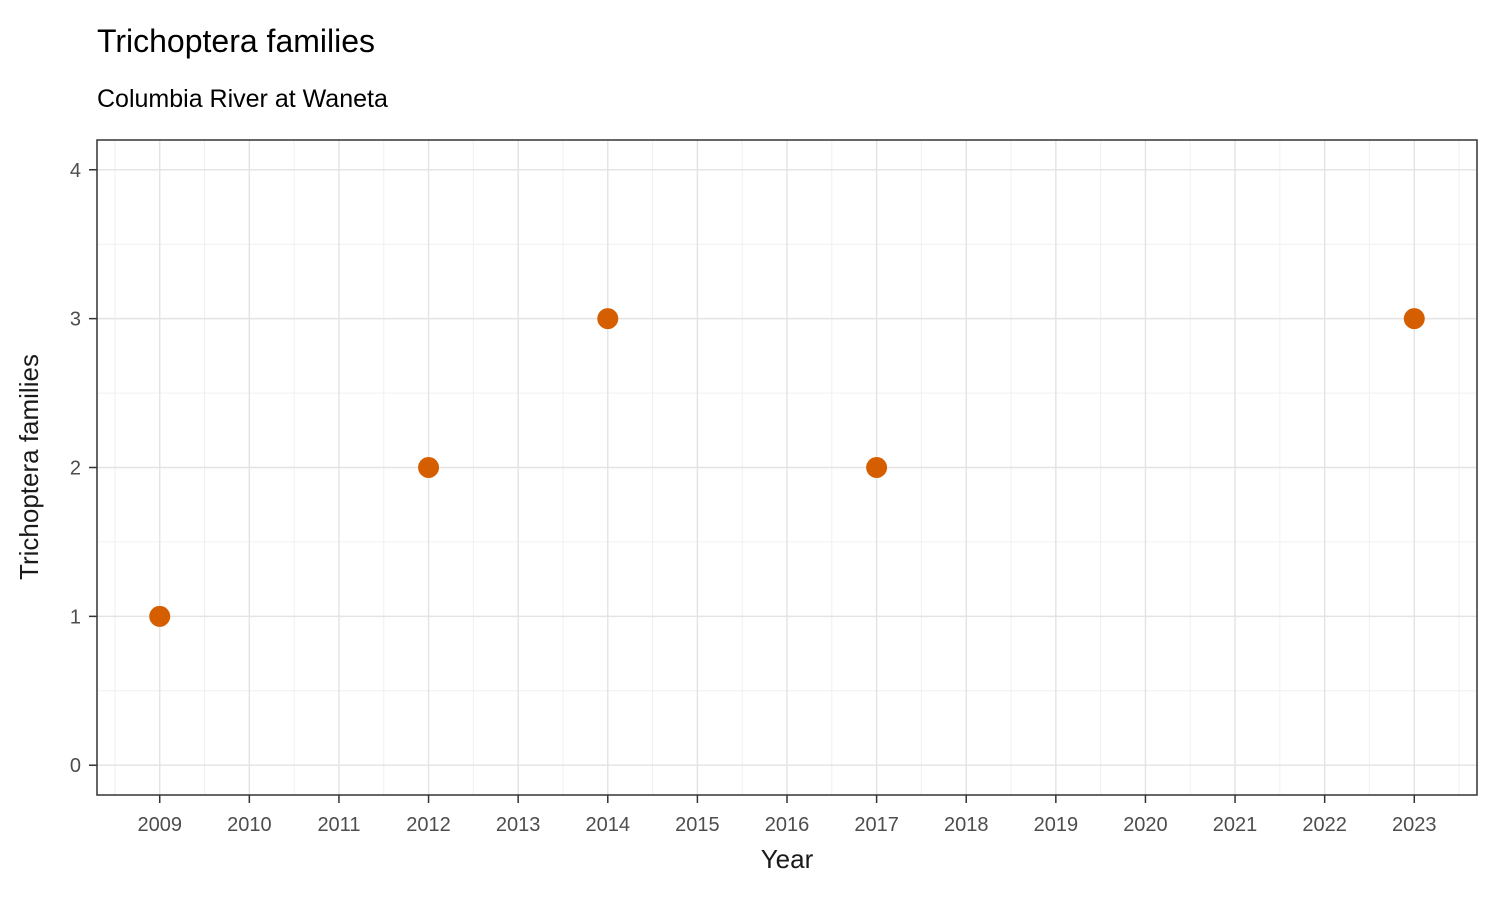 The width and height of the screenshot is (1500, 900). I want to click on x-tick-label: 2013, so click(518, 825).